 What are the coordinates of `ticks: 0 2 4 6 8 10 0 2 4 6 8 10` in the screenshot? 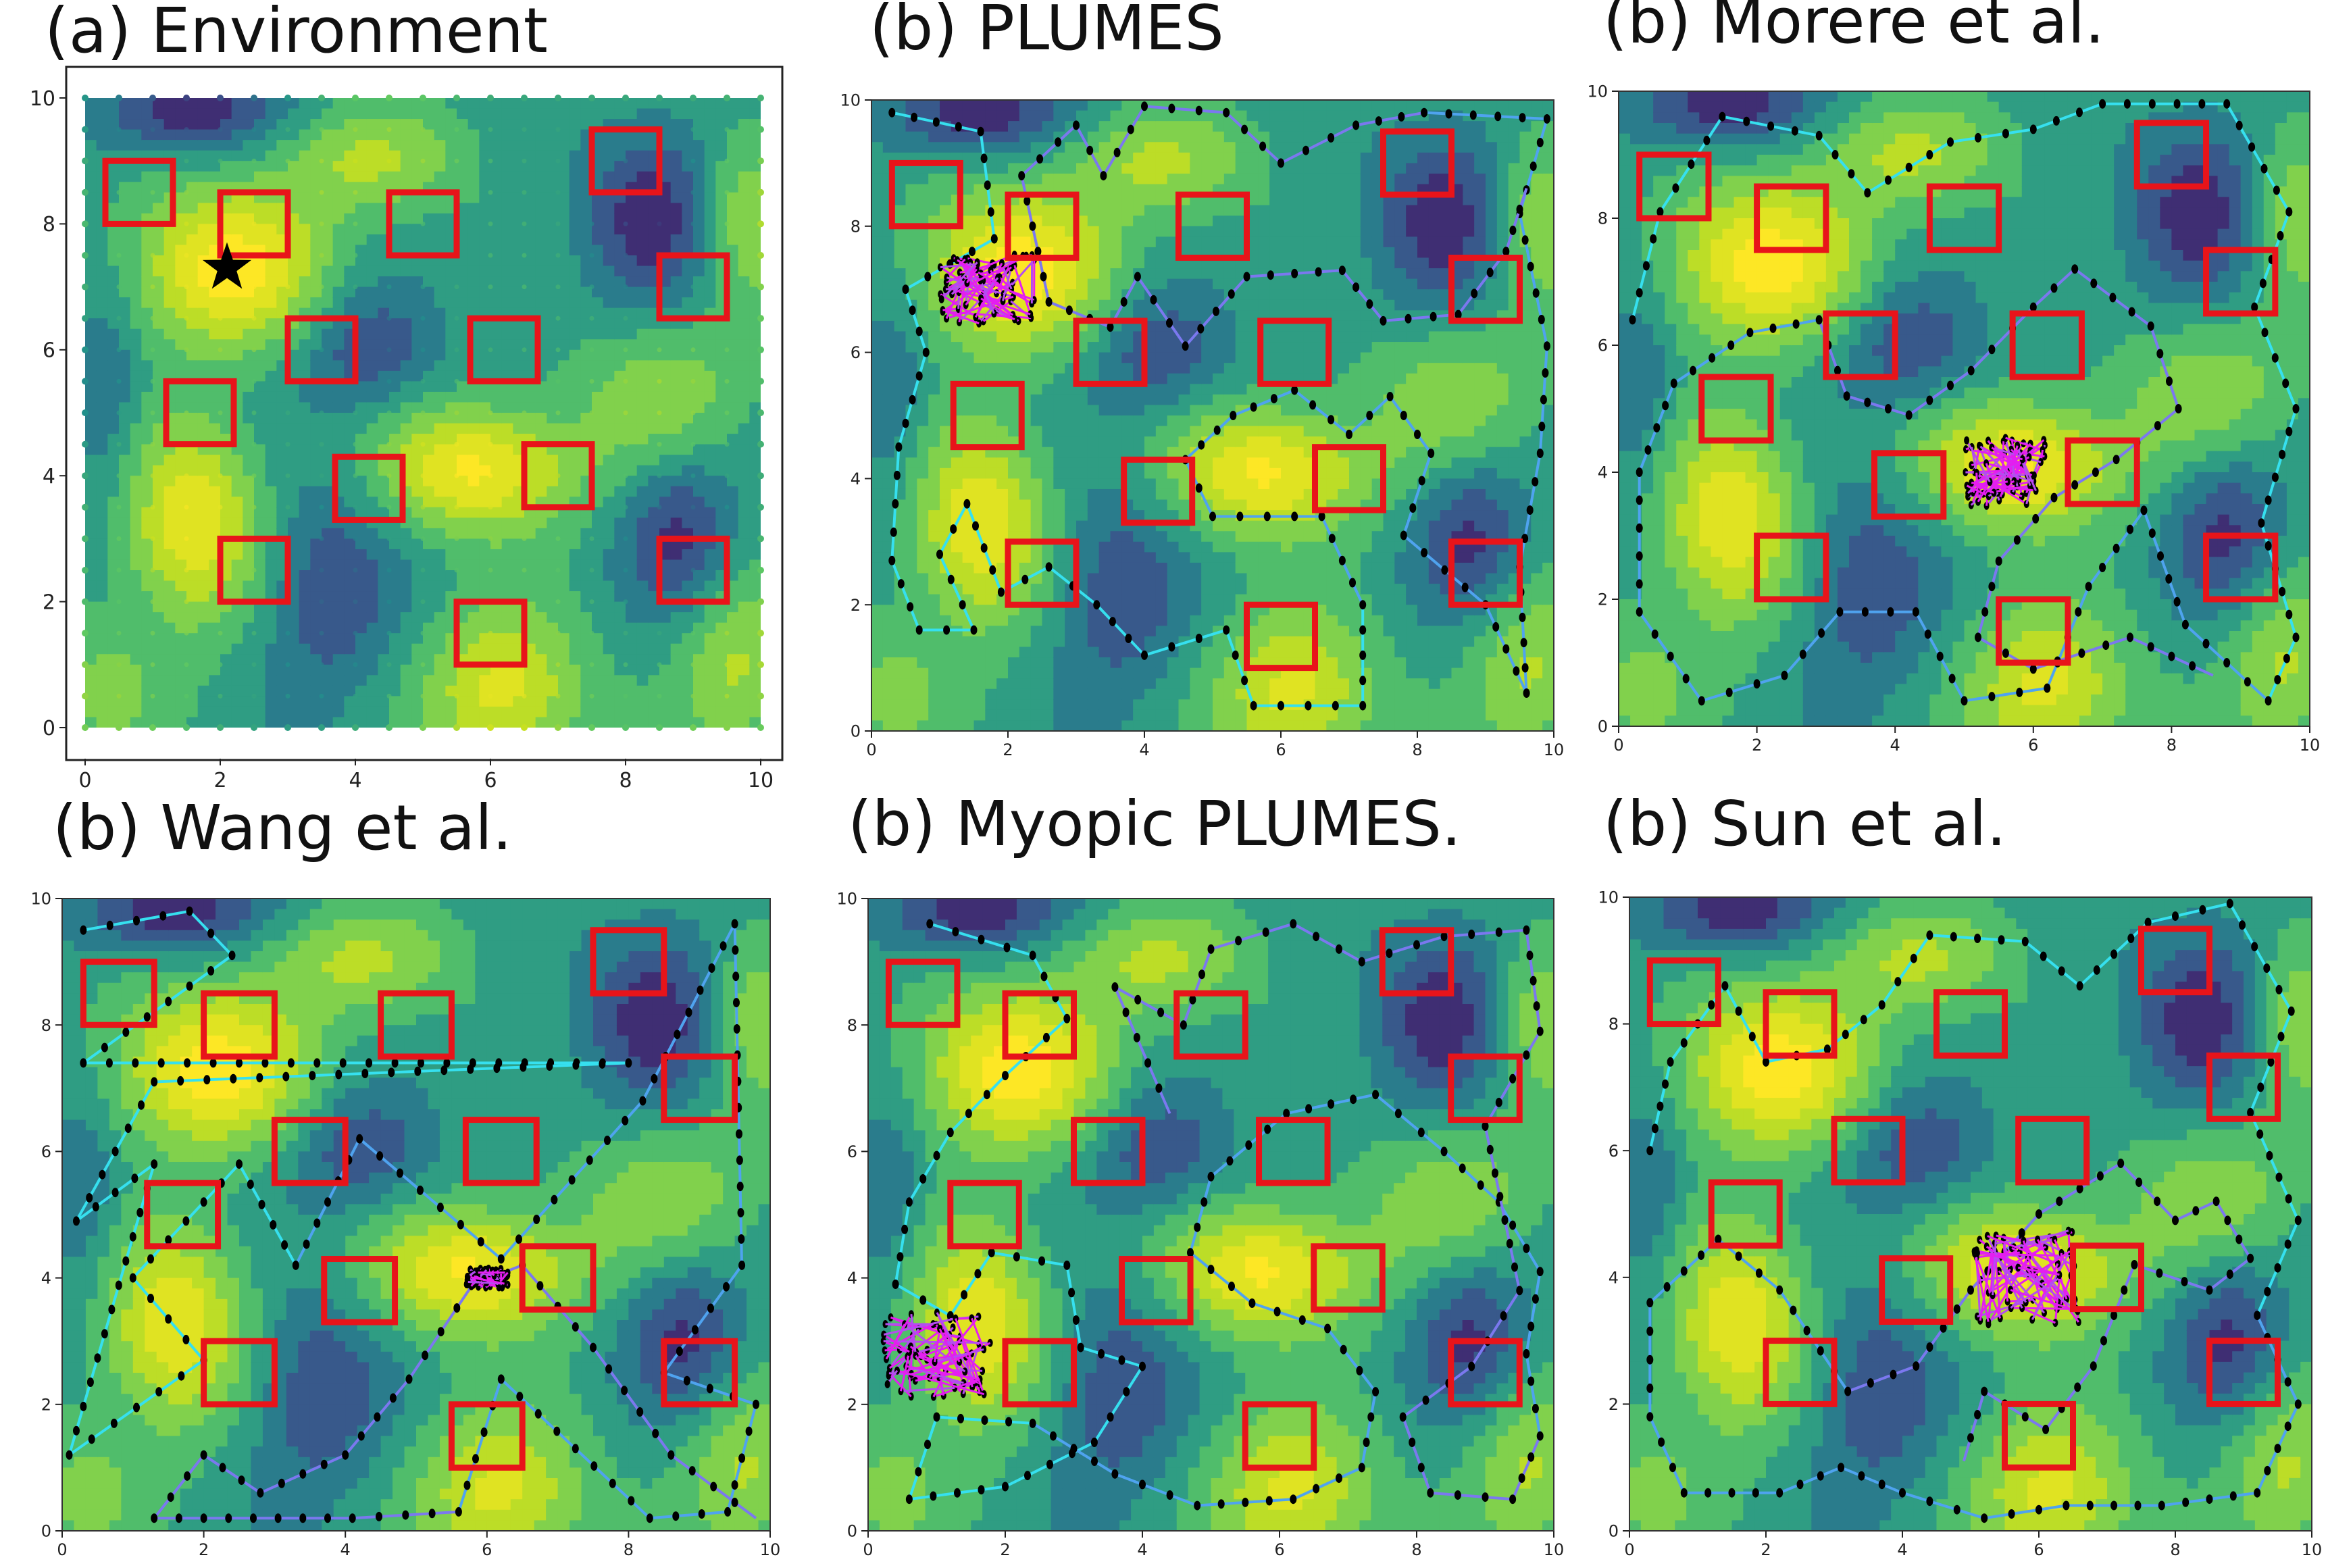 It's located at (1953, 419).